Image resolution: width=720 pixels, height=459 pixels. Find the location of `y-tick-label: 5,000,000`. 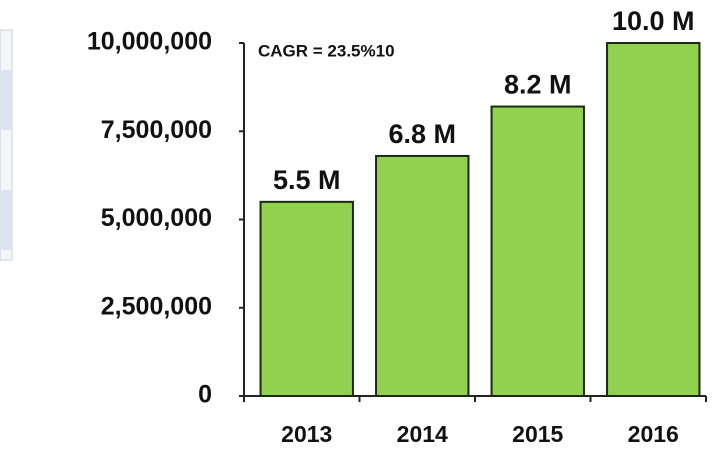

y-tick-label: 5,000,000 is located at coordinates (156, 218).